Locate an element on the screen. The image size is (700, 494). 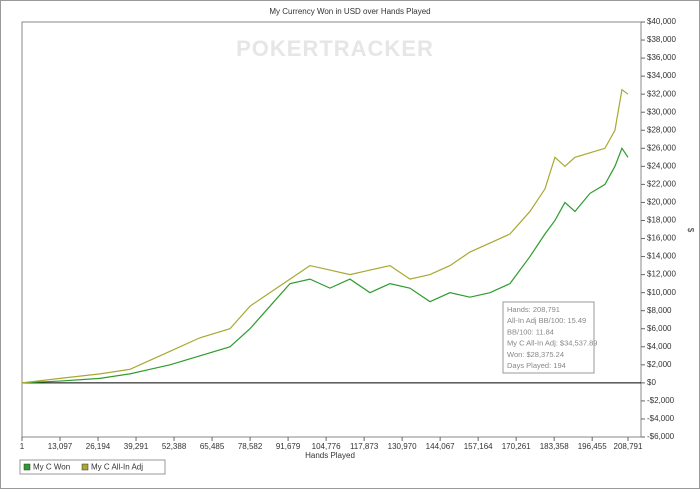
y-tick-label: $26,000 is located at coordinates (661, 147).